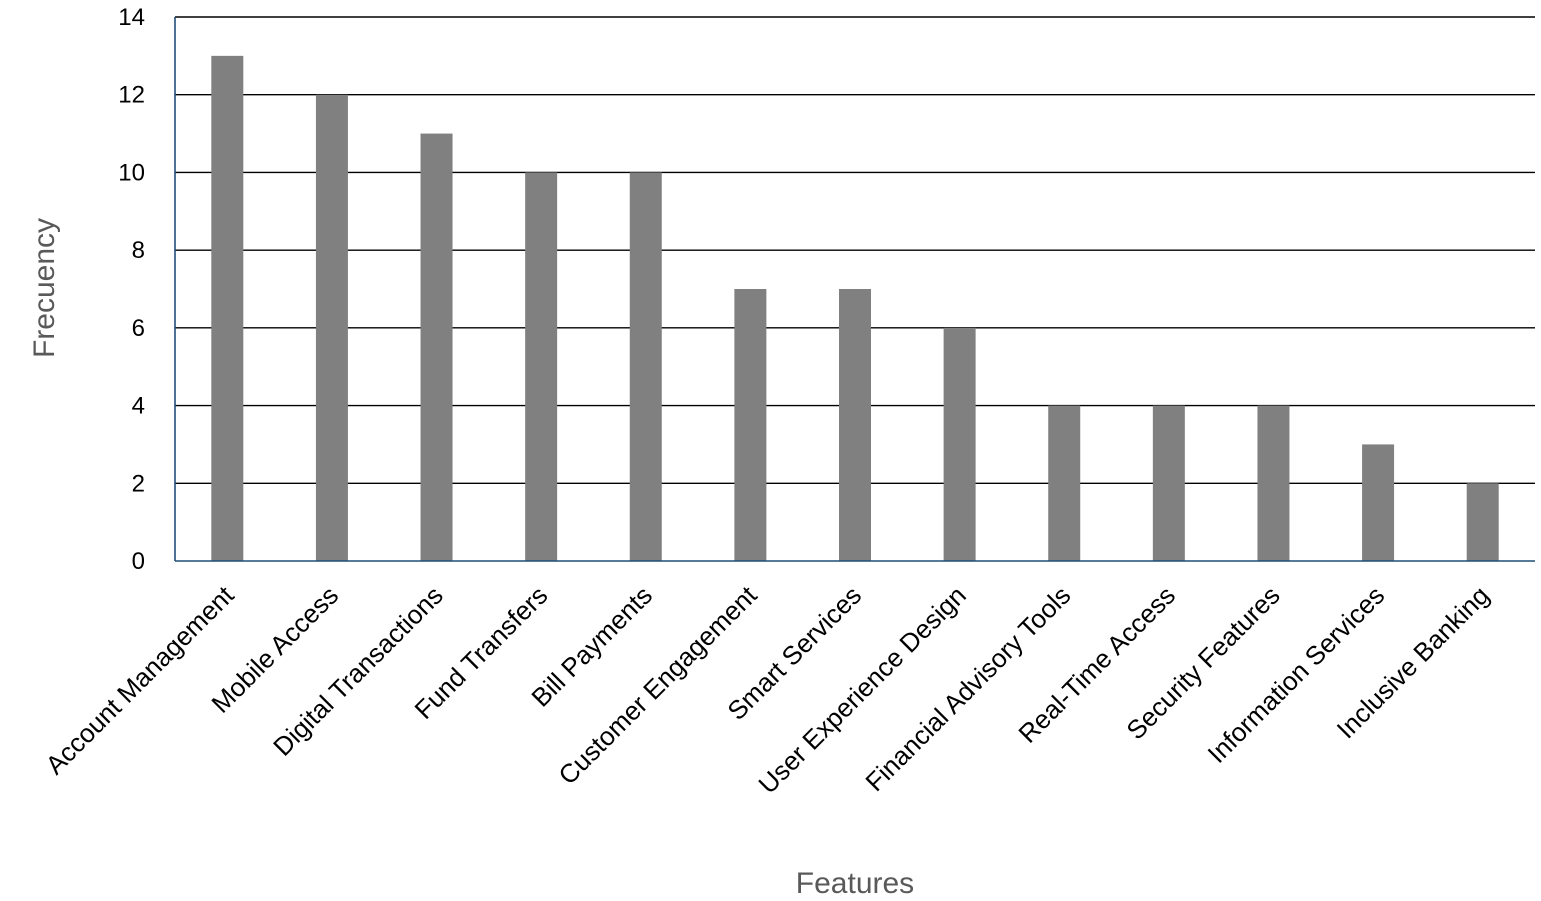 Image resolution: width=1541 pixels, height=901 pixels. I want to click on y-axis-title: Frecuency, so click(44, 288).